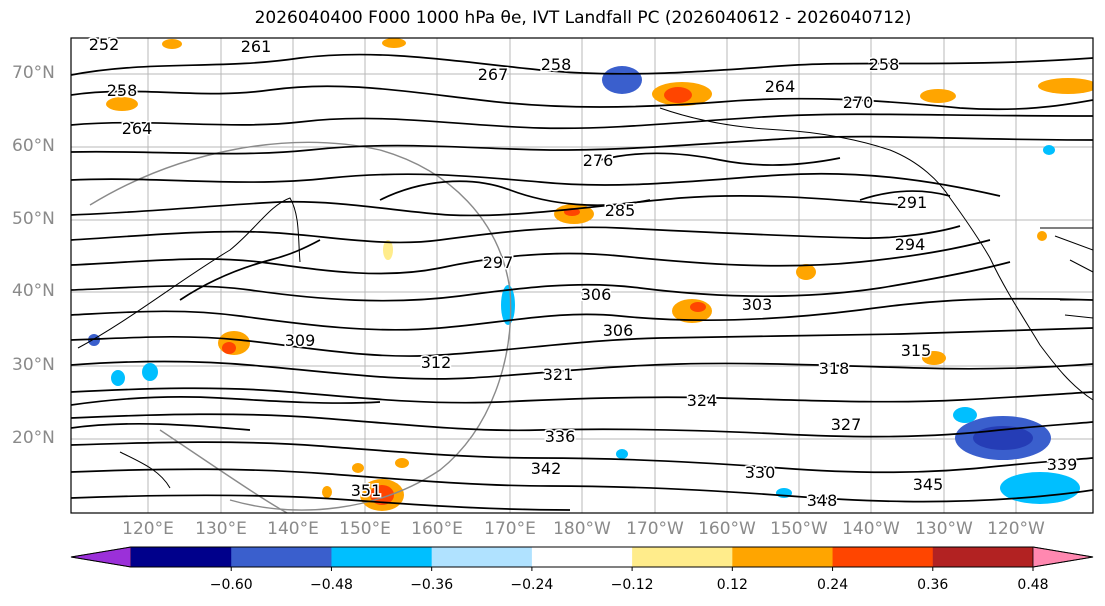 The image size is (1105, 606). What do you see at coordinates (546, 468) in the screenshot?
I see `contour-label: 342` at bounding box center [546, 468].